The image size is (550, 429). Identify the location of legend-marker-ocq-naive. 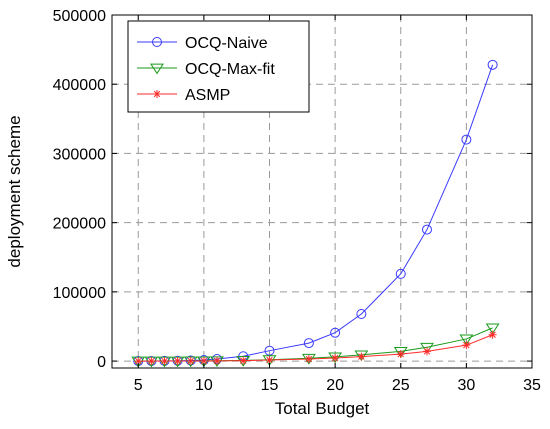
(157, 42).